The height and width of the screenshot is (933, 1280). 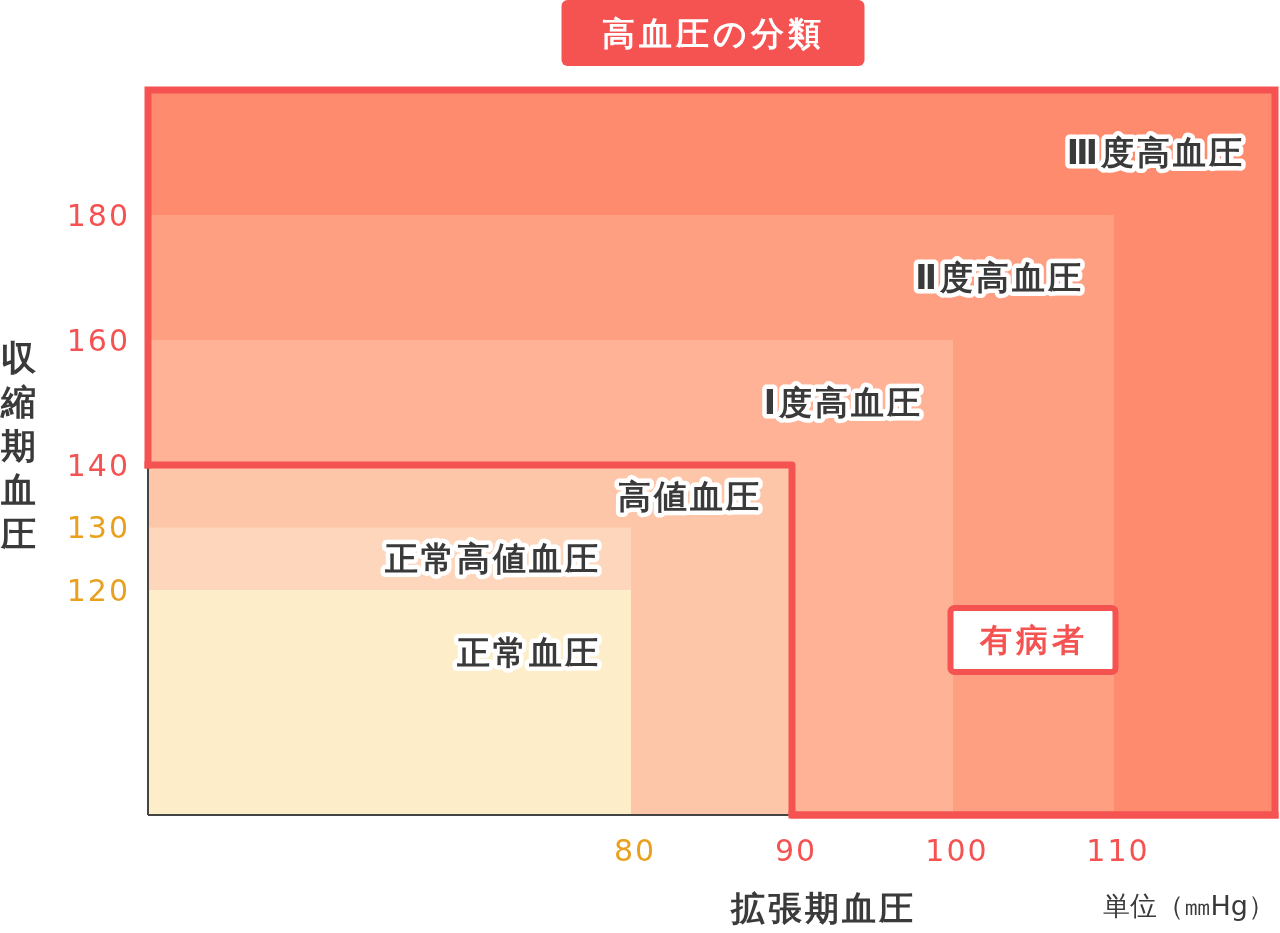 What do you see at coordinates (98, 340) in the screenshot?
I see `y-tick-label: 160` at bounding box center [98, 340].